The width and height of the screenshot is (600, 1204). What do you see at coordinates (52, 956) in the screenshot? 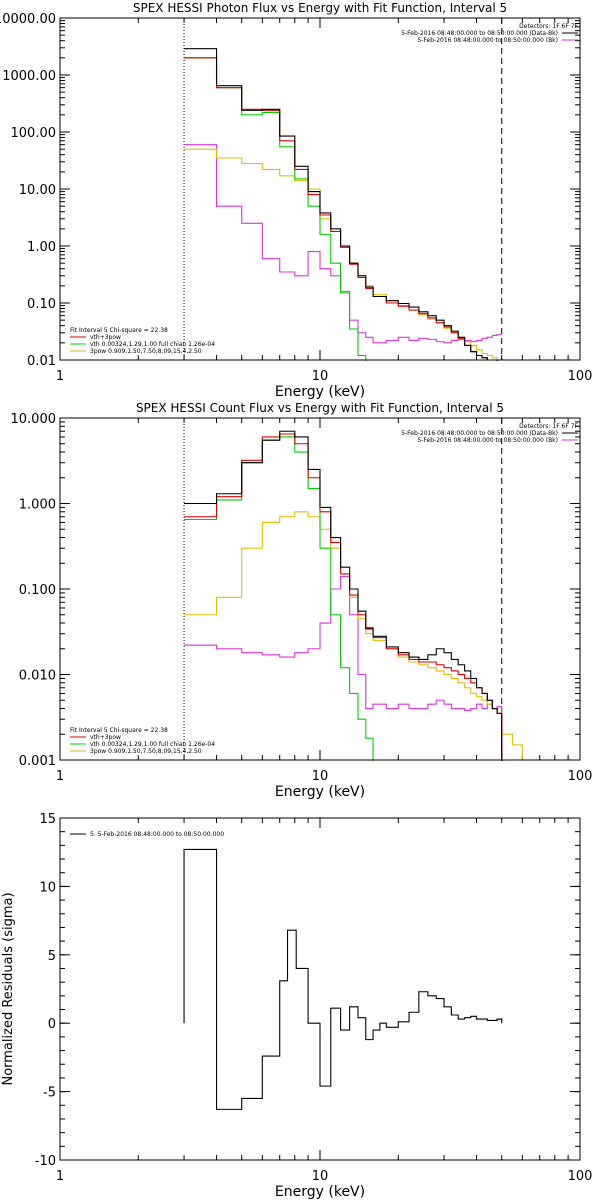
I see `y-tick-label: 5` at bounding box center [52, 956].